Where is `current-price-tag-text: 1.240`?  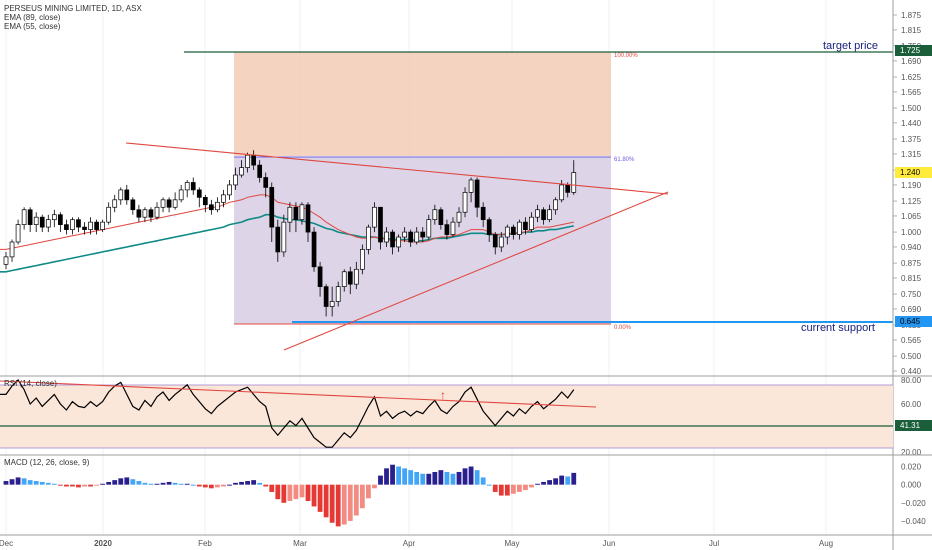
current-price-tag-text: 1.240 is located at coordinates (910, 172).